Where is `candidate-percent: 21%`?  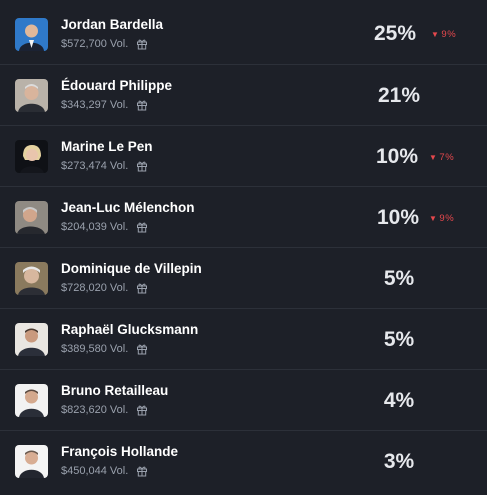
candidate-percent: 21% is located at coordinates (399, 95).